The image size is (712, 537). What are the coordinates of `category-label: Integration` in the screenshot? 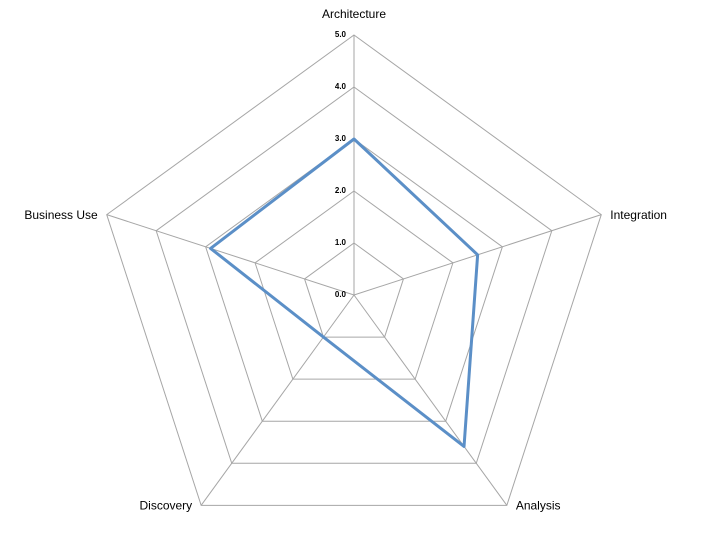 It's located at (638, 215).